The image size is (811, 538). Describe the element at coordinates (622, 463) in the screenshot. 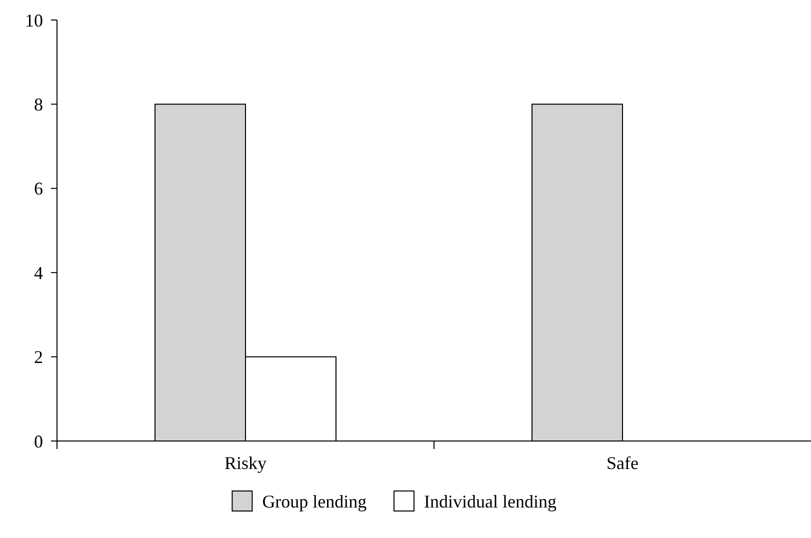

I see `x-tick-label: Safe` at that location.